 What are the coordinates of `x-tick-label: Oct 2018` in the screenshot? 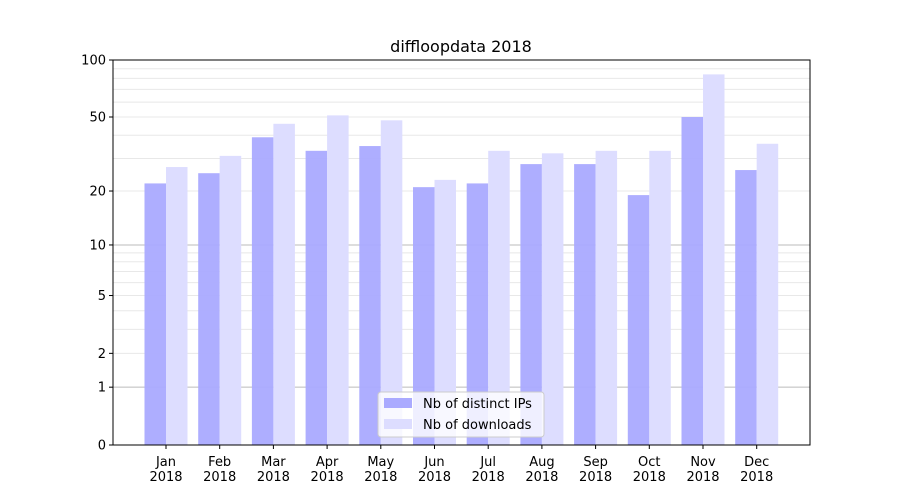 It's located at (649, 470).